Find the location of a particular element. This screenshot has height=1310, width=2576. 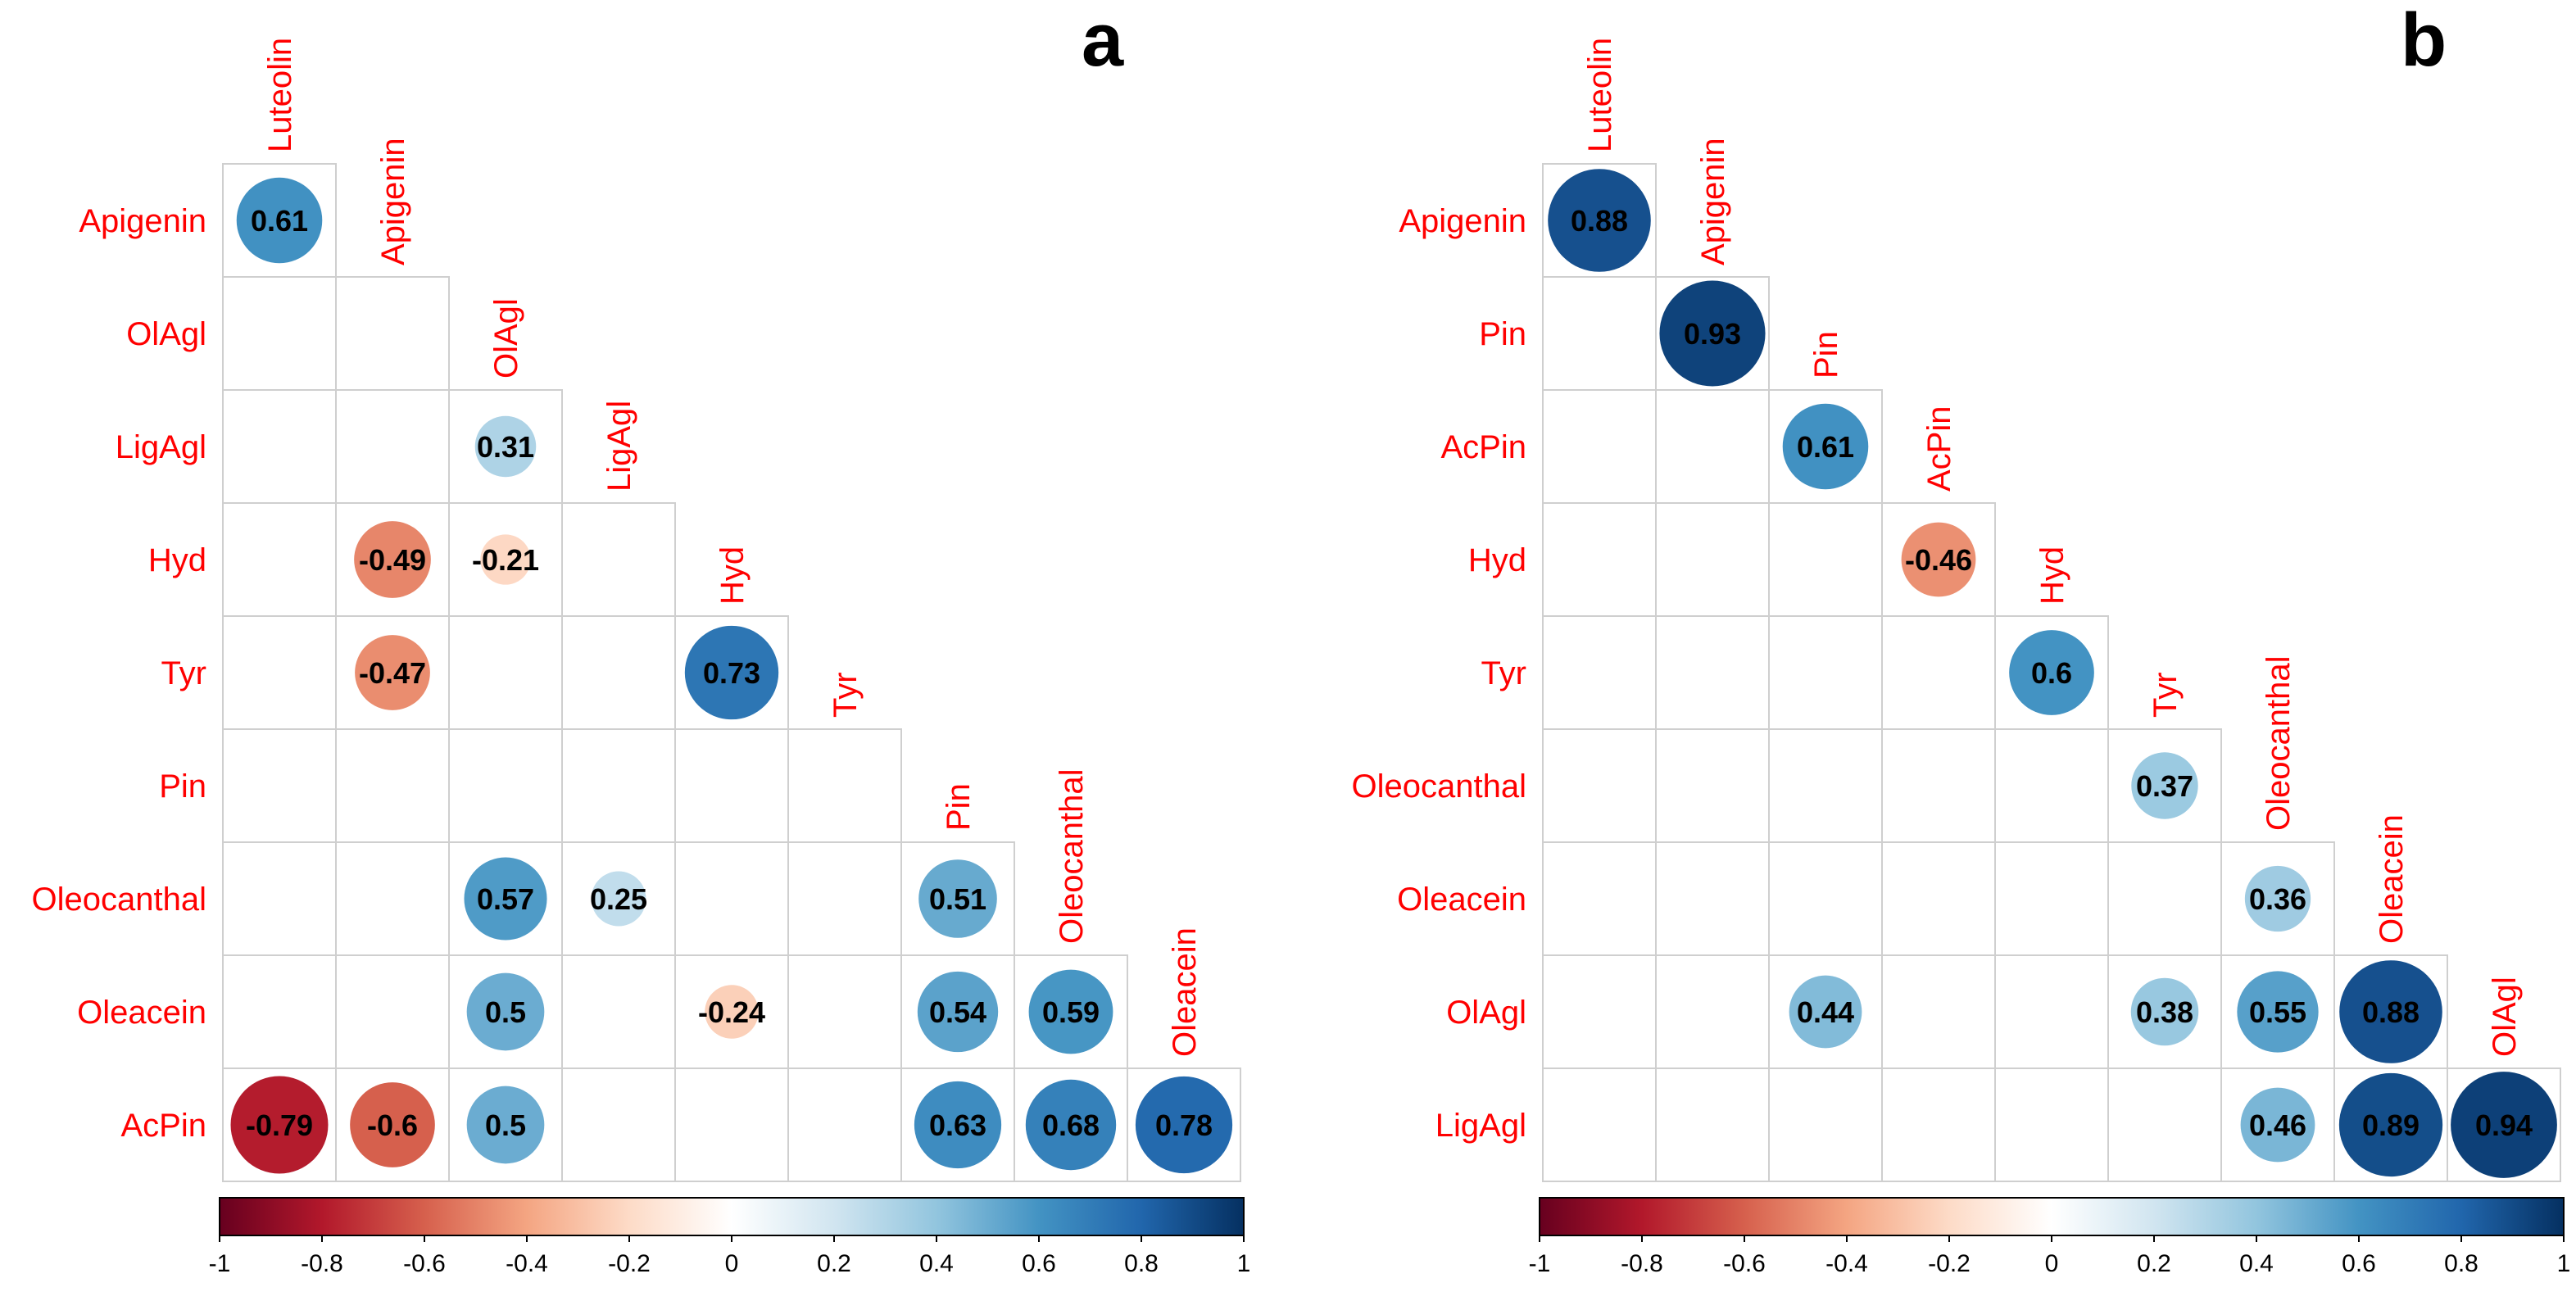

correlation-value-label: 0.93 is located at coordinates (1712, 334).